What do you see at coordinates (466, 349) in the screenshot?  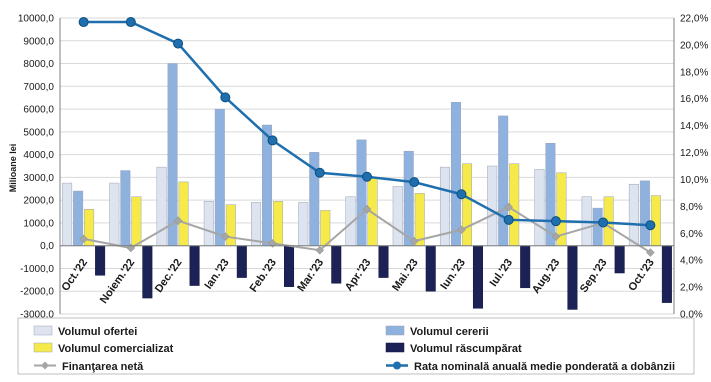 I see `legend-label: Volumul răscumpărat` at bounding box center [466, 349].